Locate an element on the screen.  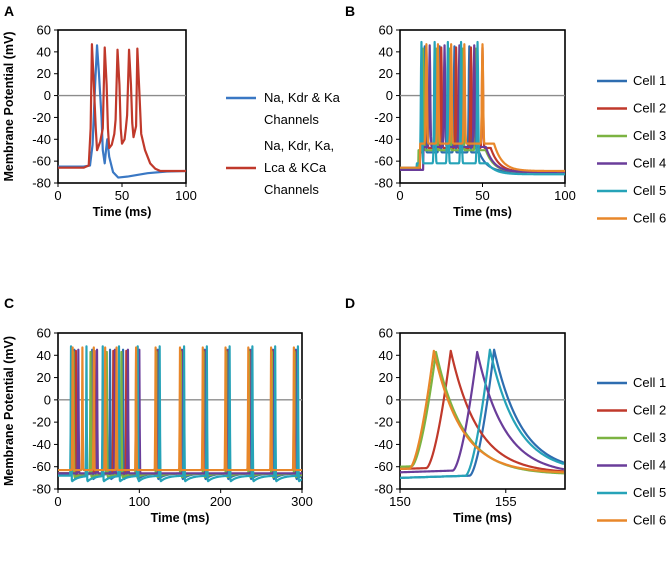
series-line-na-kdr-ka-channels is located at coordinates (122, 111).